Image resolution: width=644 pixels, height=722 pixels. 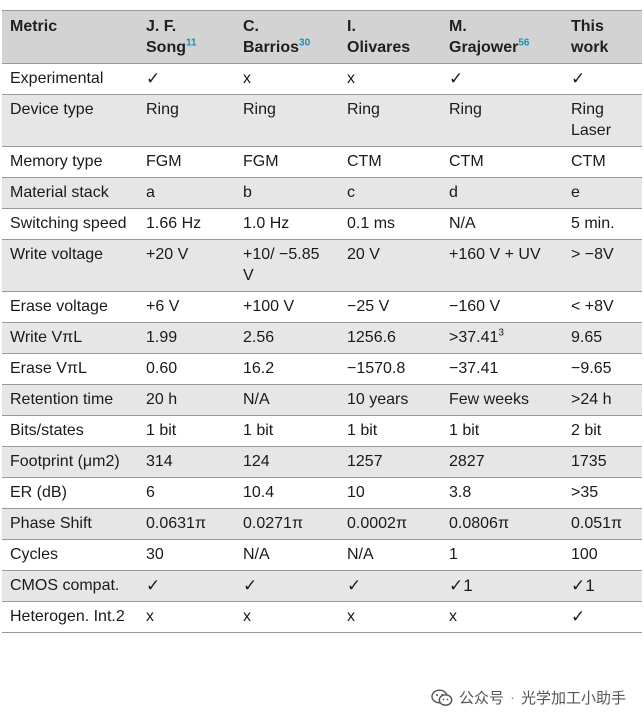 I want to click on table-cell: 0.60, so click(x=186, y=369).